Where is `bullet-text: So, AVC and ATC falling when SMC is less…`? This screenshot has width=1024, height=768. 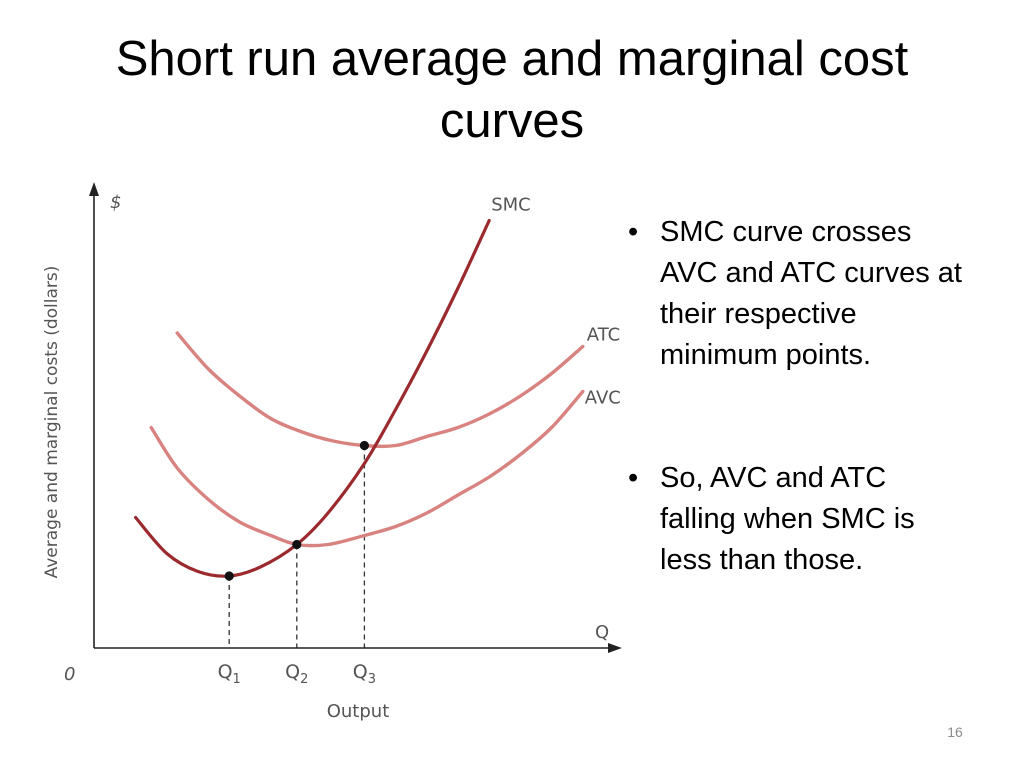
bullet-text: So, AVC and ATC falling when SMC is less… is located at coordinates (787, 519).